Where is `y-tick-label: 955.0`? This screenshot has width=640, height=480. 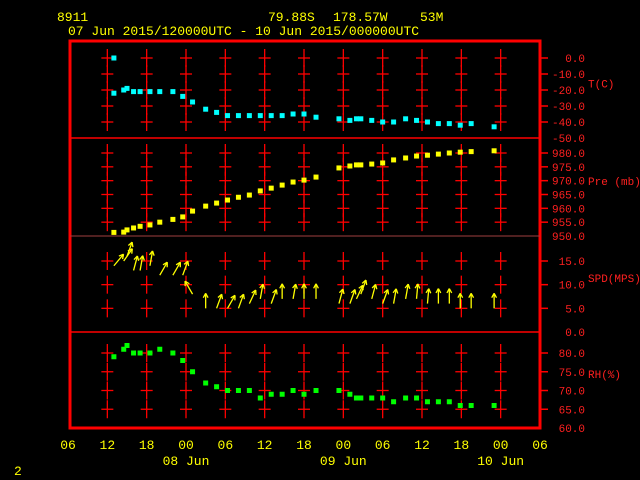
y-tick-label: 955.0 is located at coordinates (568, 224).